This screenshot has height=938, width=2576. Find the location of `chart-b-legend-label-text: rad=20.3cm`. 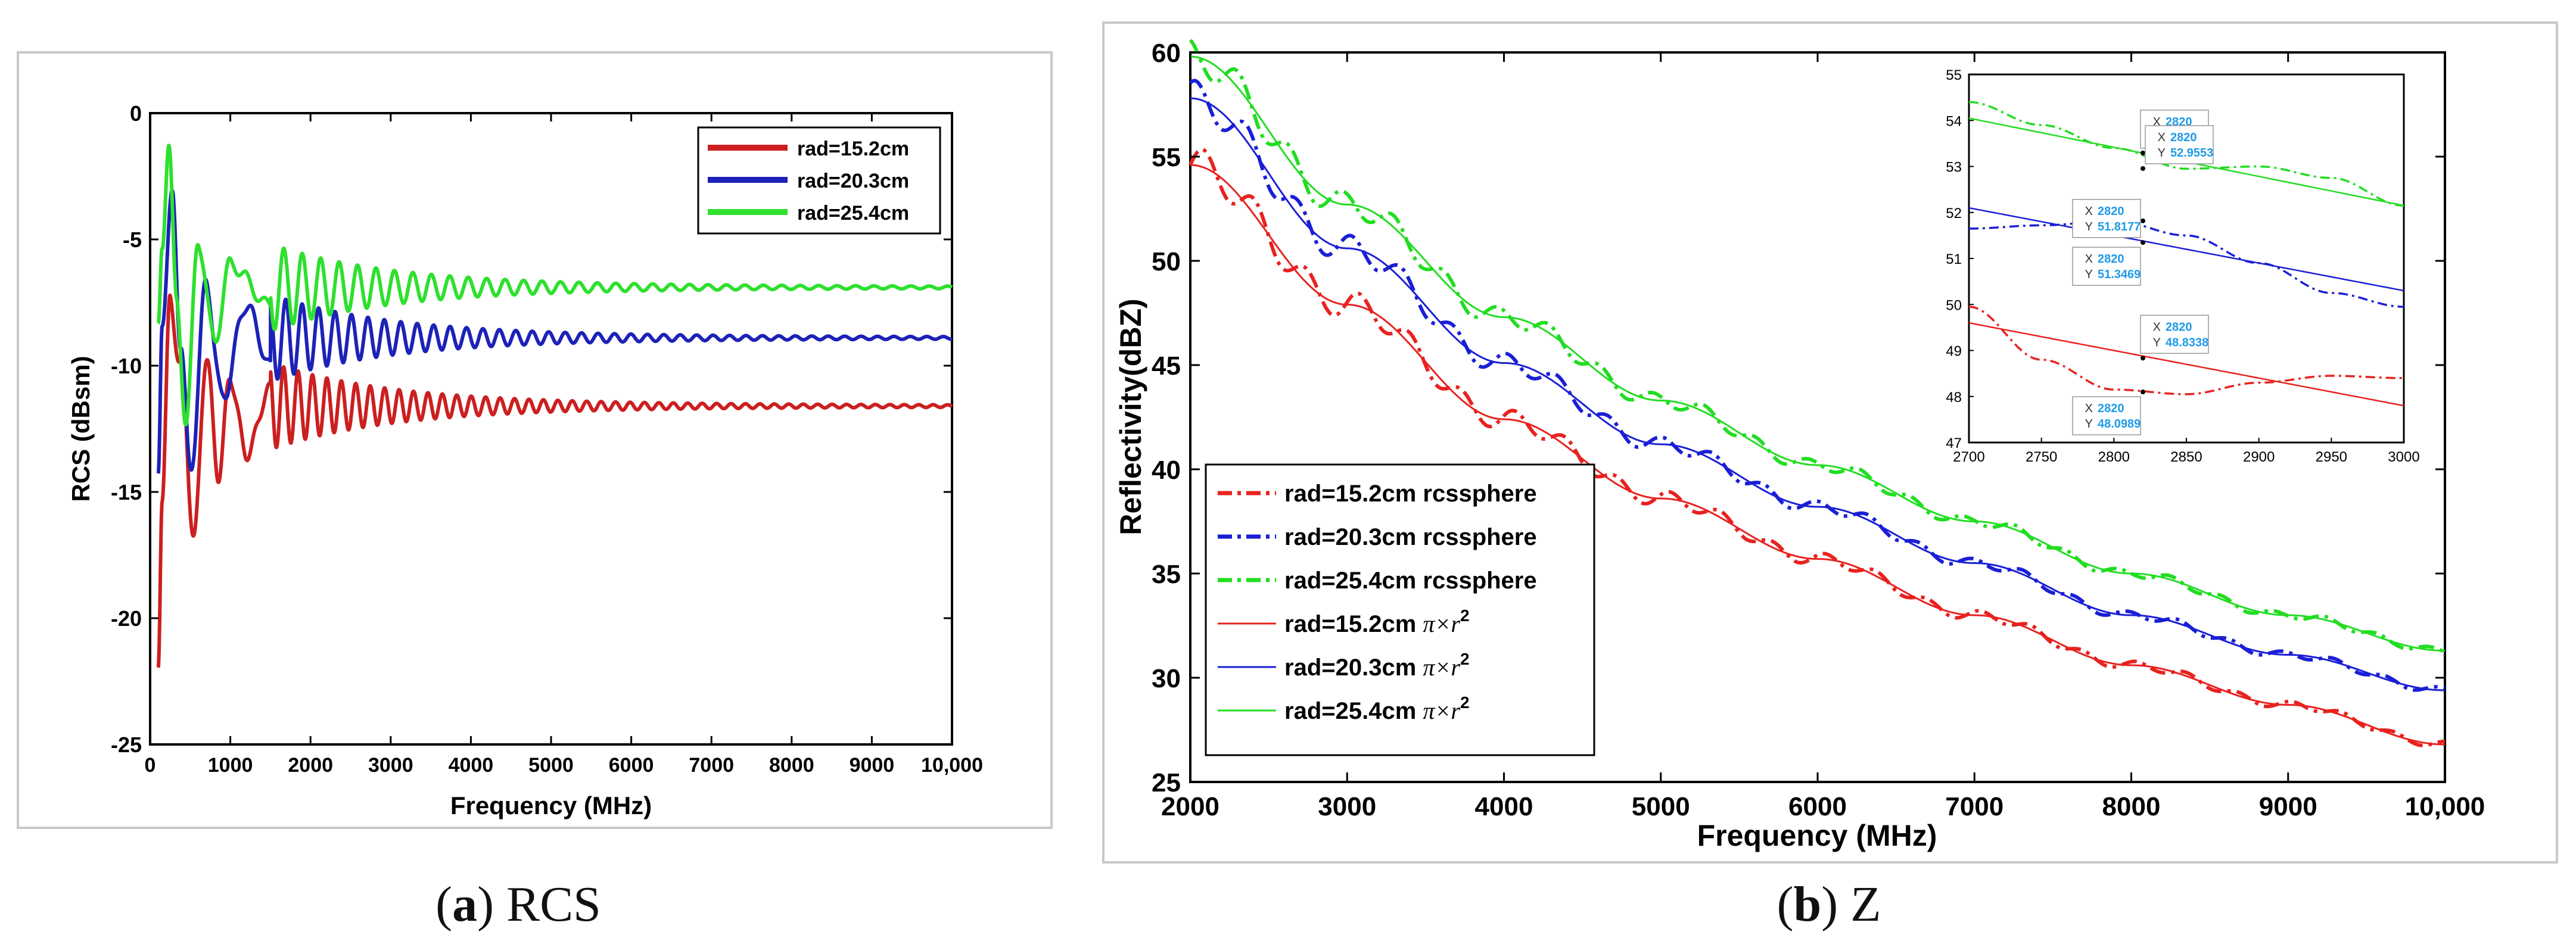

chart-b-legend-label-text: rad=20.3cm is located at coordinates (1353, 668).